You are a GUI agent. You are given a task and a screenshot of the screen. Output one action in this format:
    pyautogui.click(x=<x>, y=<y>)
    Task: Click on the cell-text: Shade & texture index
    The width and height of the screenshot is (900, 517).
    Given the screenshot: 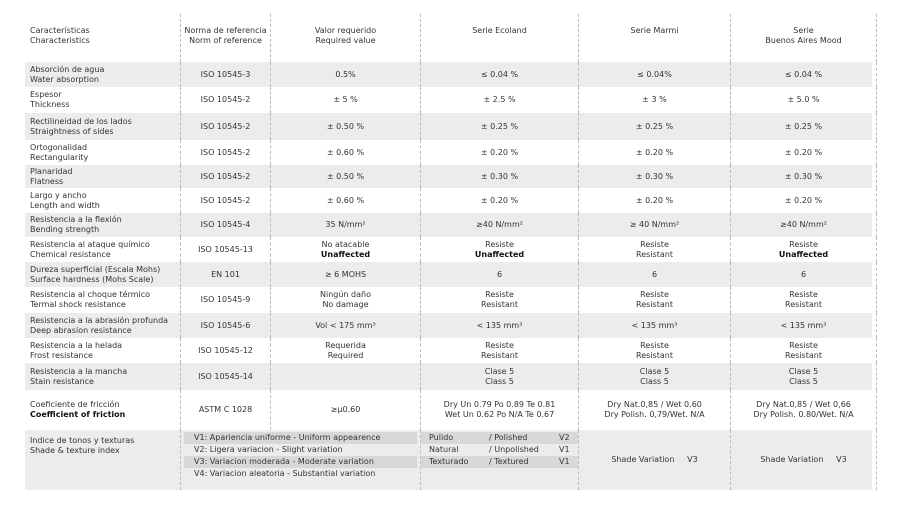 What is the action you would take?
    pyautogui.click(x=75, y=450)
    